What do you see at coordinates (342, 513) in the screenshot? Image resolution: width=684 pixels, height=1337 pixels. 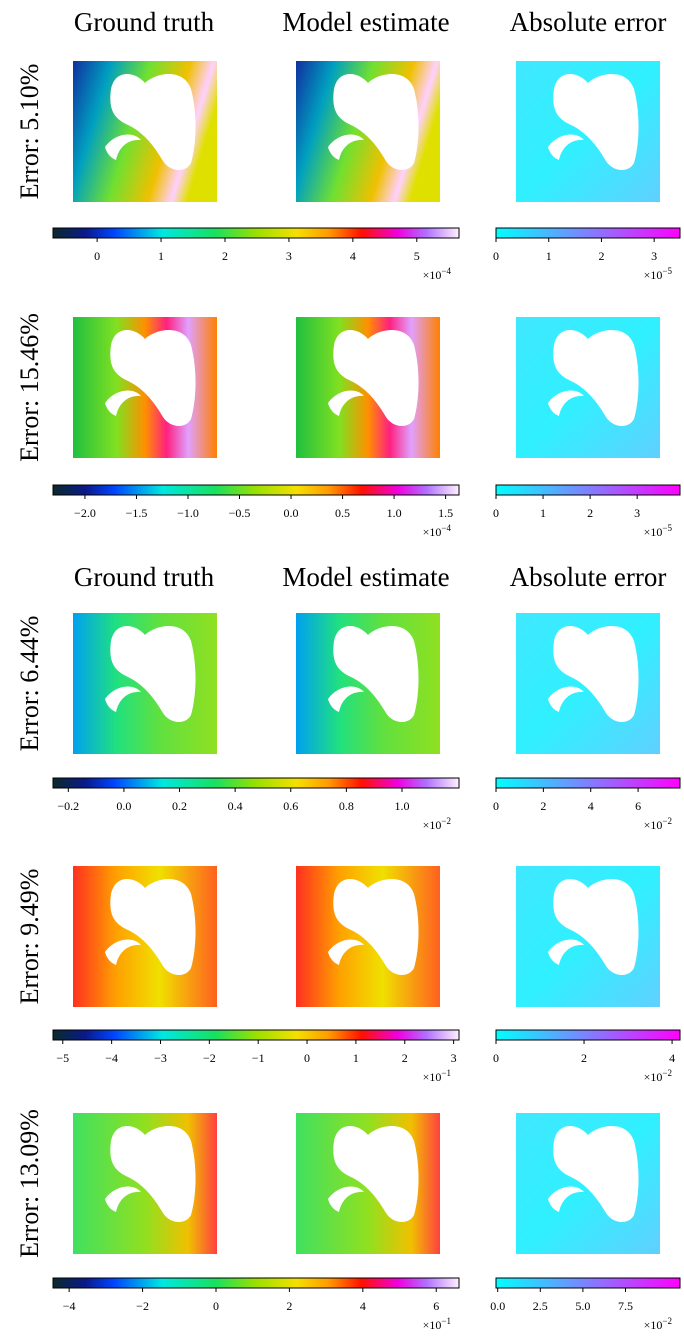 I see `tick-label: 0.5` at bounding box center [342, 513].